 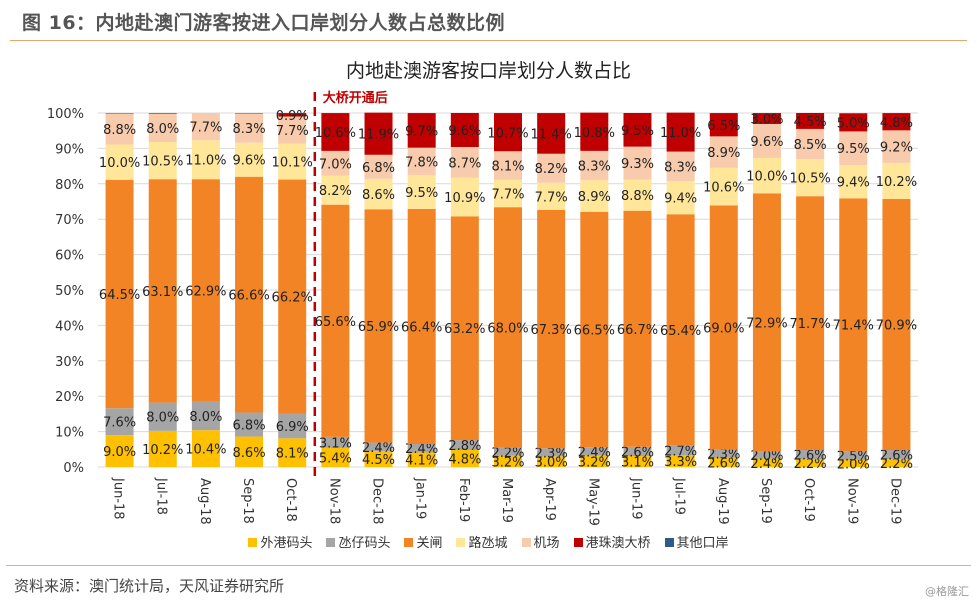 What do you see at coordinates (118, 498) in the screenshot?
I see `x-tick-label: Jun-18` at bounding box center [118, 498].